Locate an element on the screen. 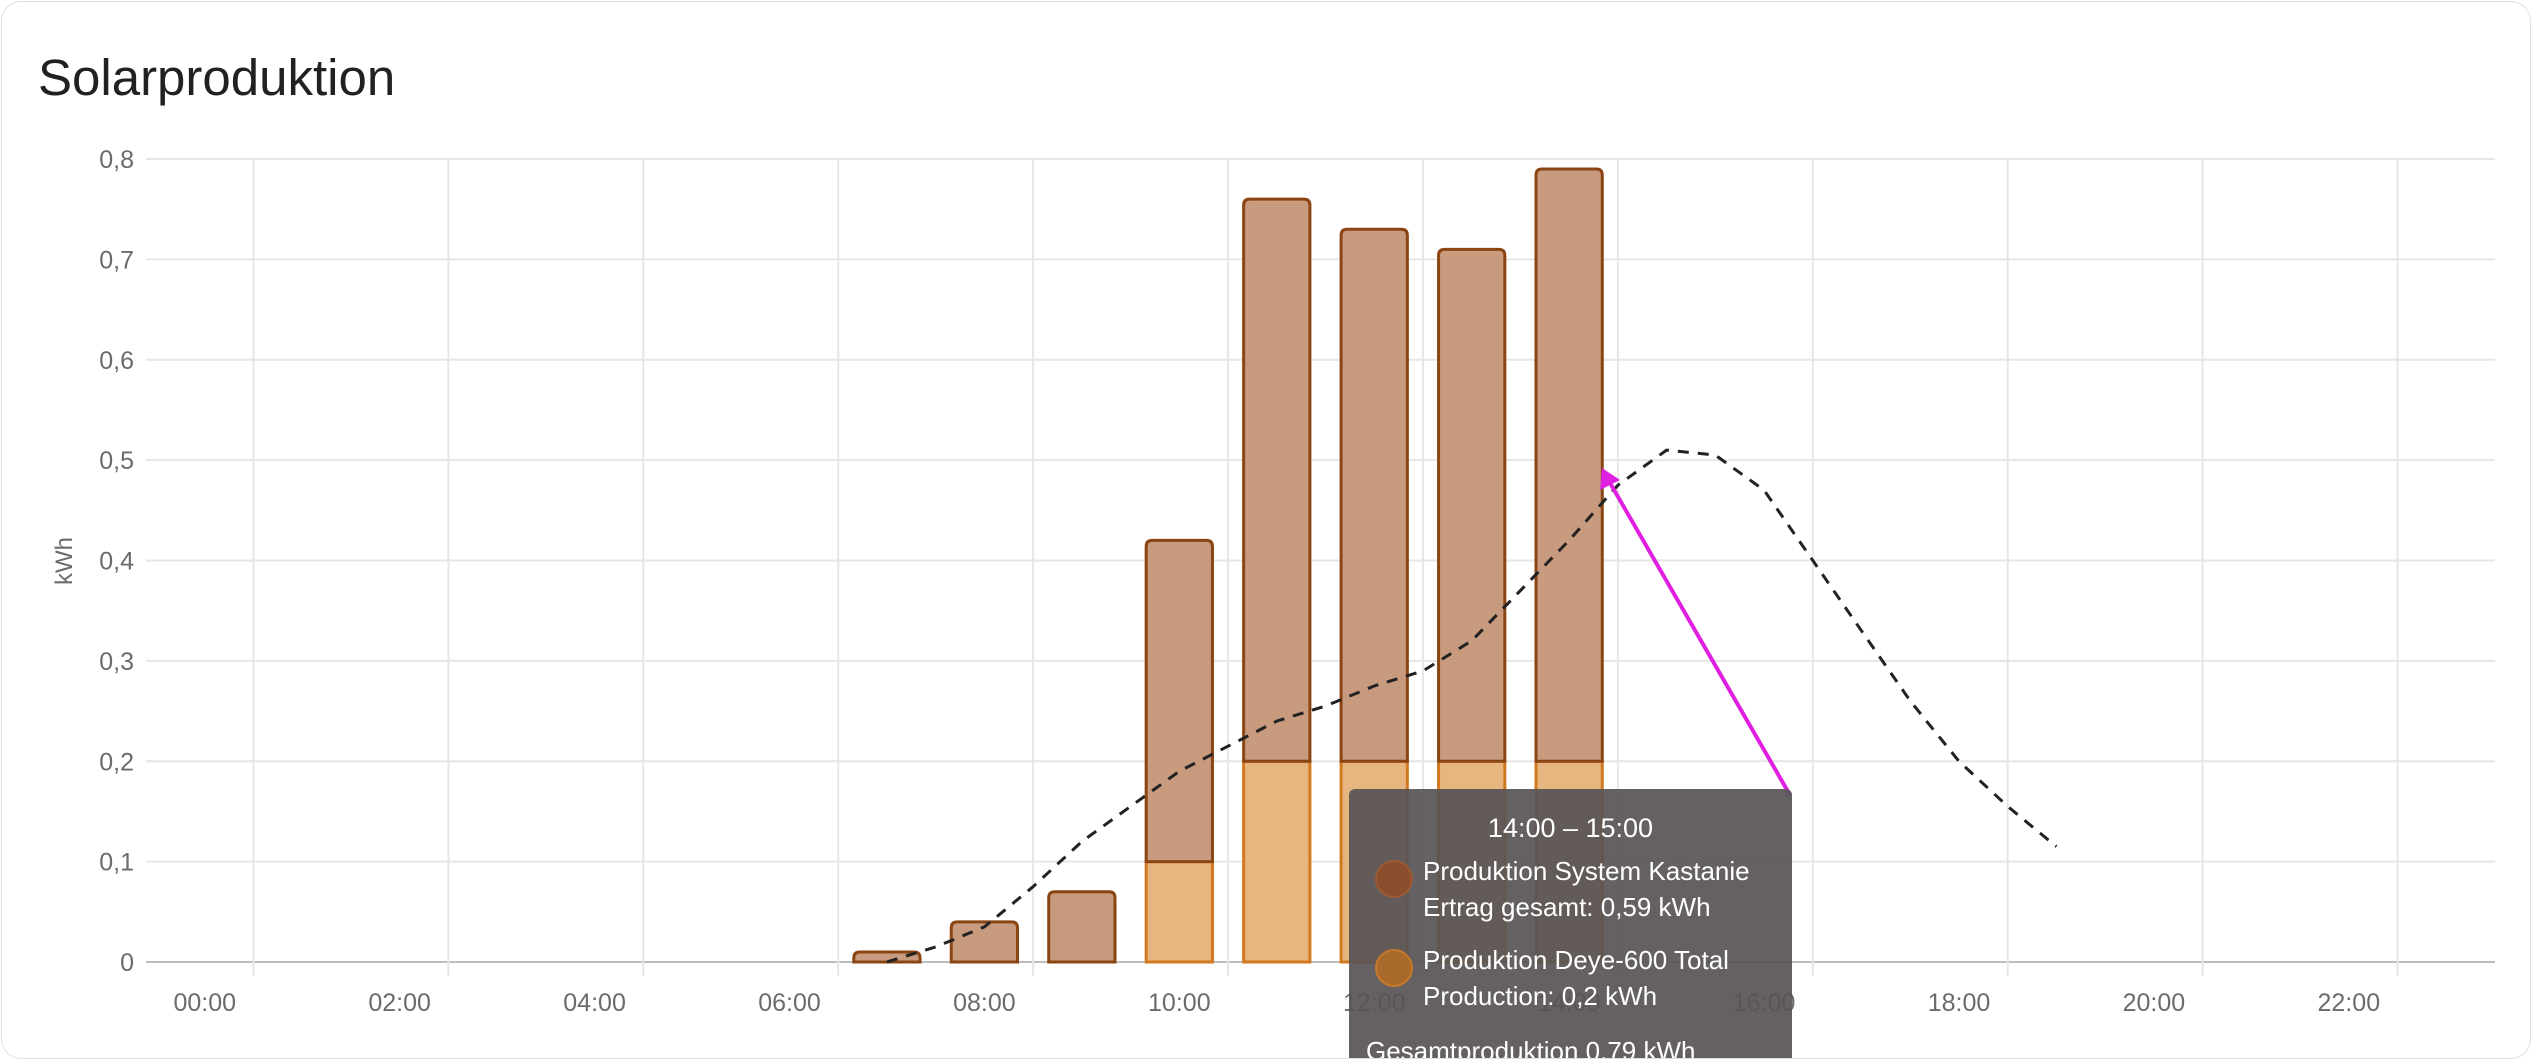 The height and width of the screenshot is (1062, 2534). y-tick-label: 0,1 is located at coordinates (116, 863).